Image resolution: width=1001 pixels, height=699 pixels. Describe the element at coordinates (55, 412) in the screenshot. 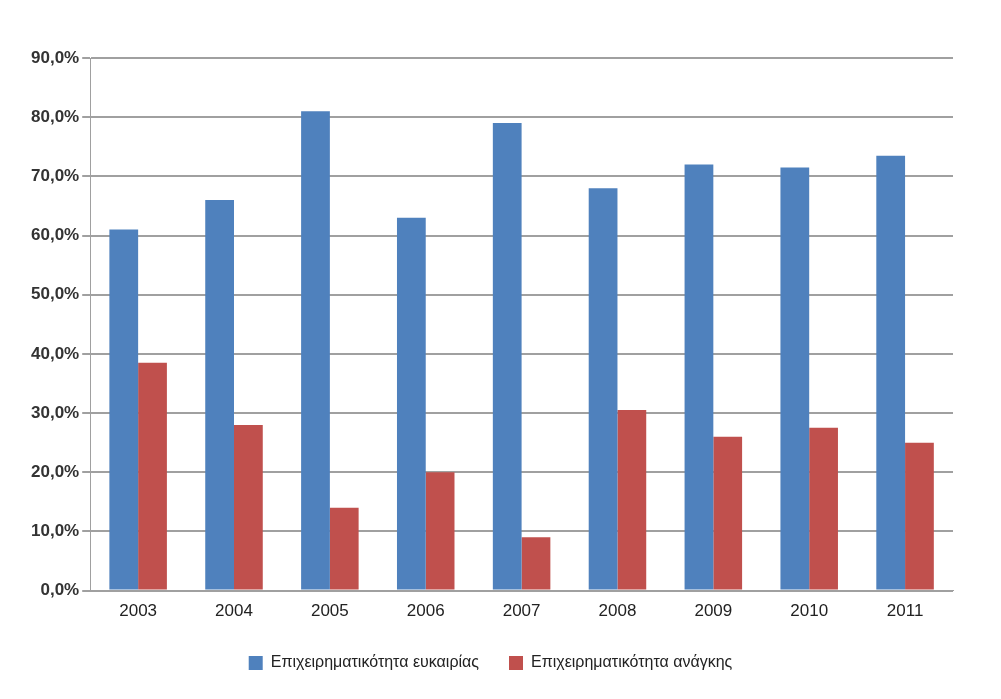

I see `y-tick-label: 30,0%` at that location.